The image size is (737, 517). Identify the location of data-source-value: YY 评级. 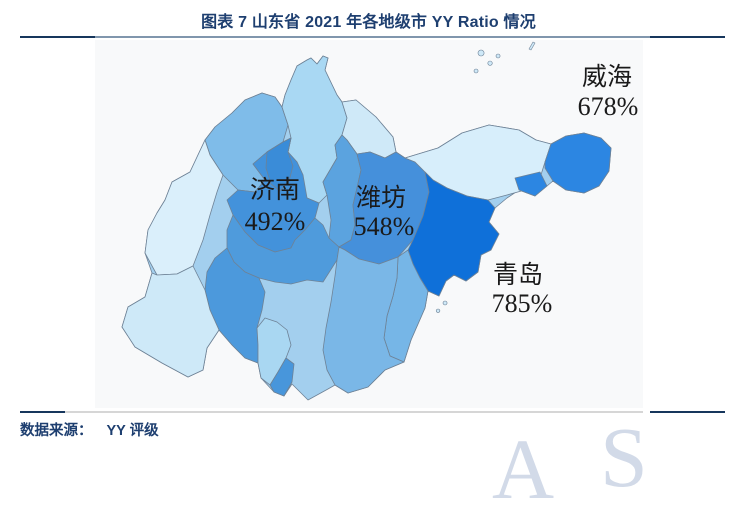
(132, 431).